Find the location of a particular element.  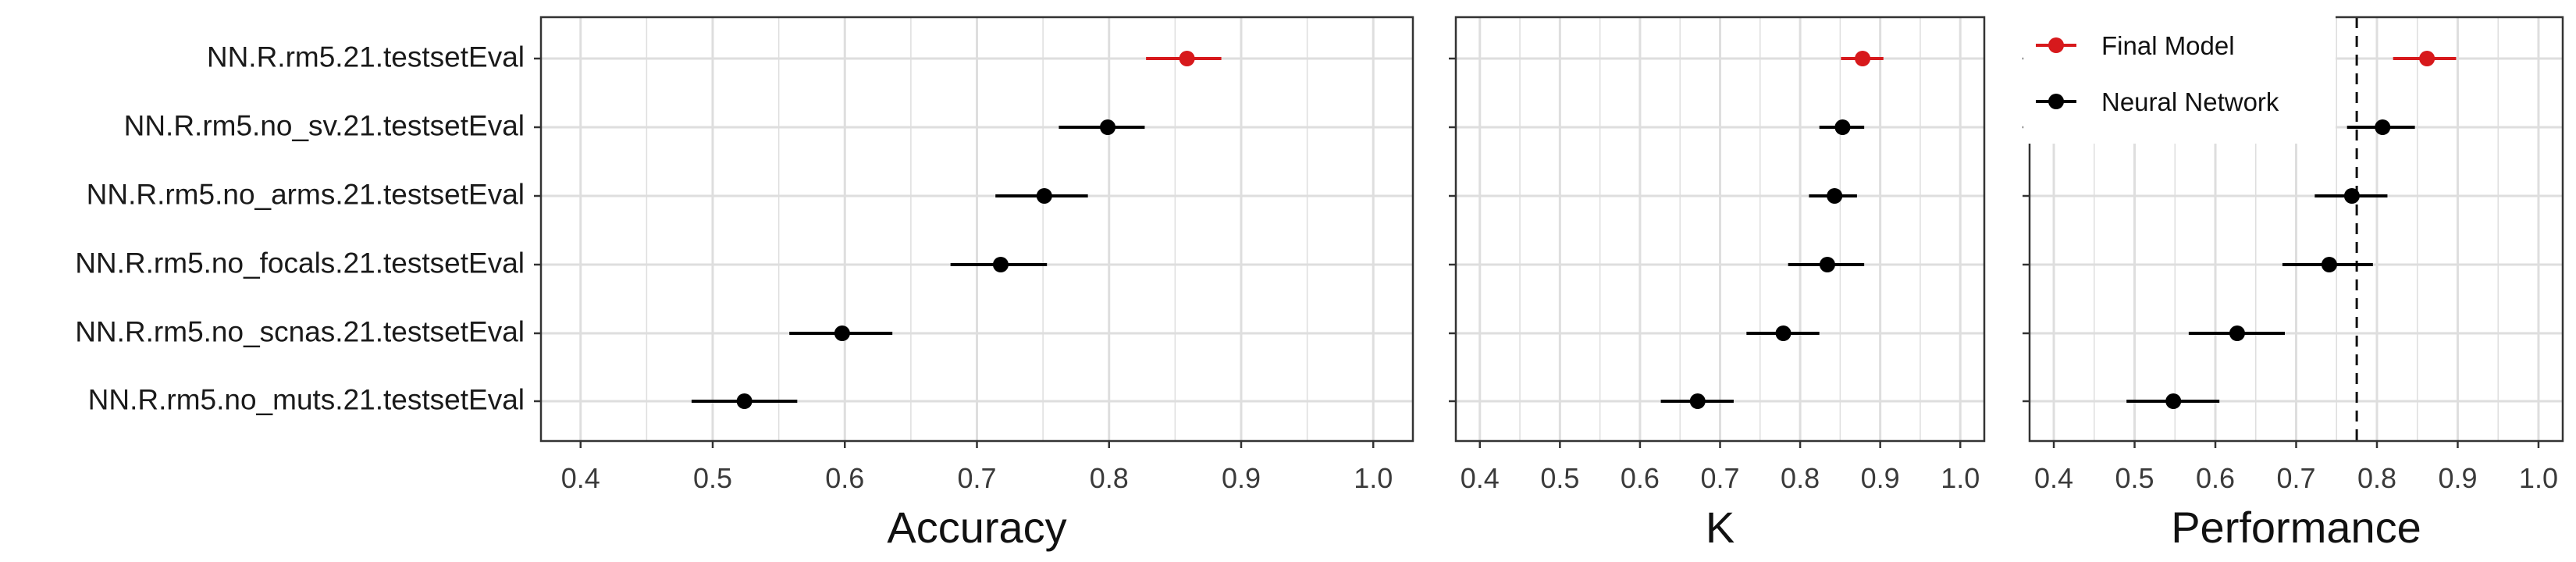

x-axis-title-k: K is located at coordinates (1720, 527).